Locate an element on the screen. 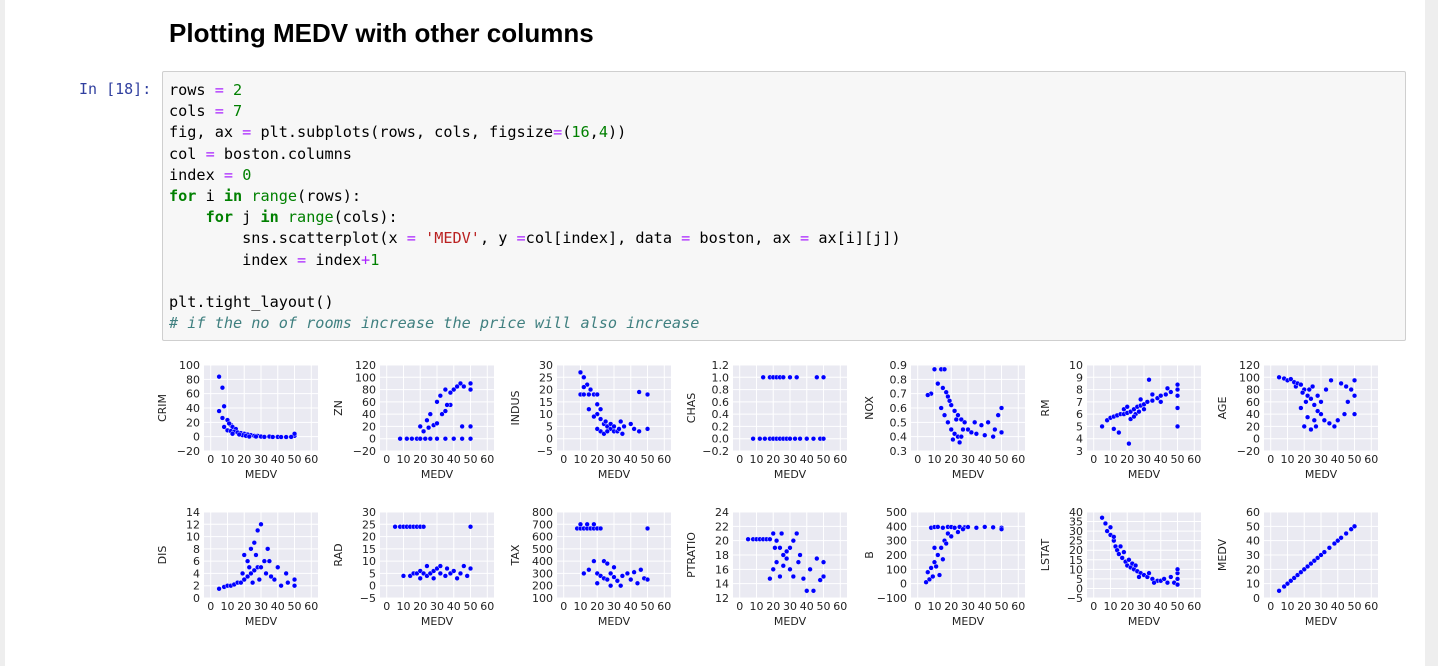 This screenshot has height=666, width=1438. y-tick-label: 400 is located at coordinates (896, 526).